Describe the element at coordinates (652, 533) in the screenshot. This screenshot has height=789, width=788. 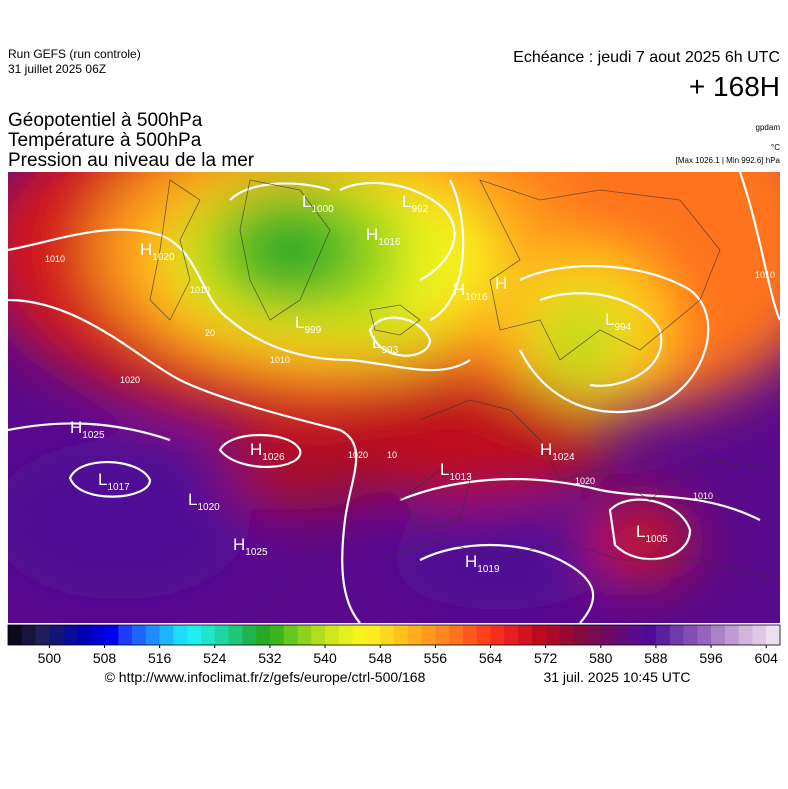
I see `pressure-center: L1005` at that location.